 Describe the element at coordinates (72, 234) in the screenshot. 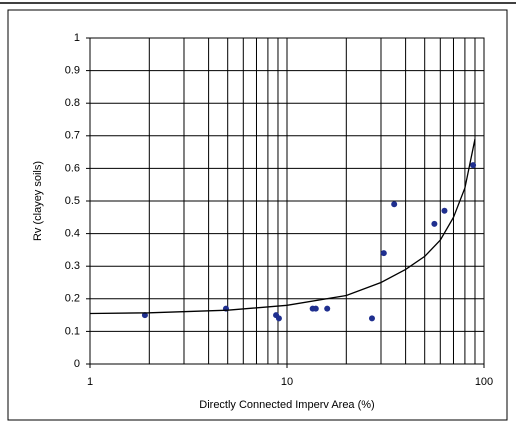

I see `y-tick-label: 0.4` at that location.